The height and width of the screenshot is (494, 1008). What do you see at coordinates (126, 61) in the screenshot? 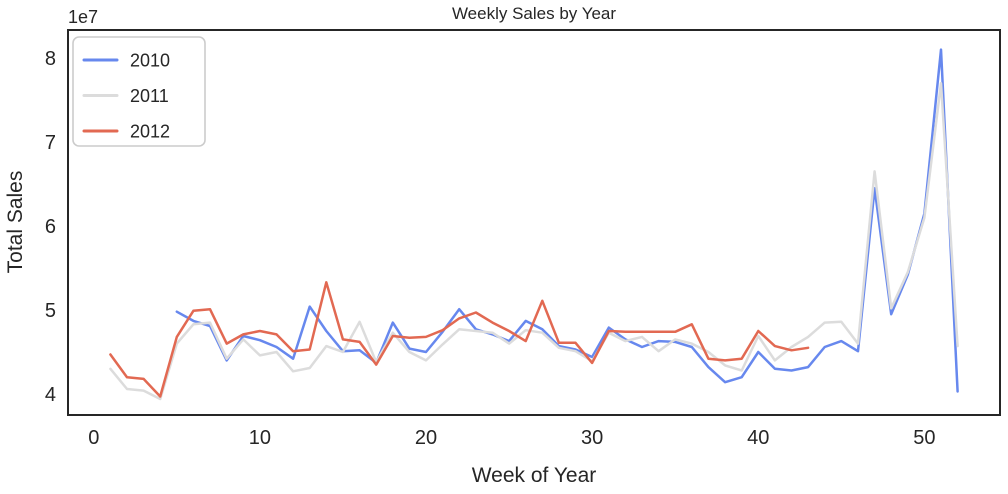
I see `legend-entry-2010: 2010` at bounding box center [126, 61].